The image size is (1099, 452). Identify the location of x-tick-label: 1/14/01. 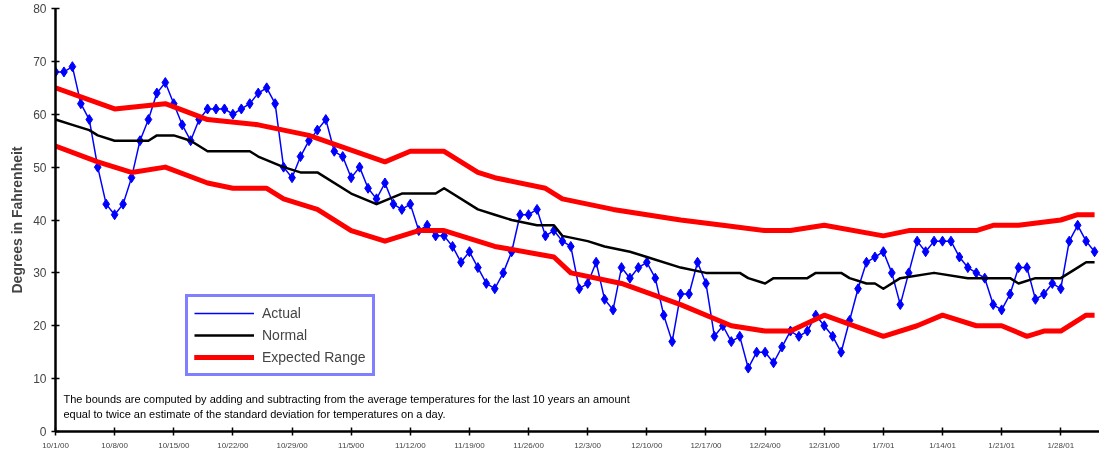
(943, 445).